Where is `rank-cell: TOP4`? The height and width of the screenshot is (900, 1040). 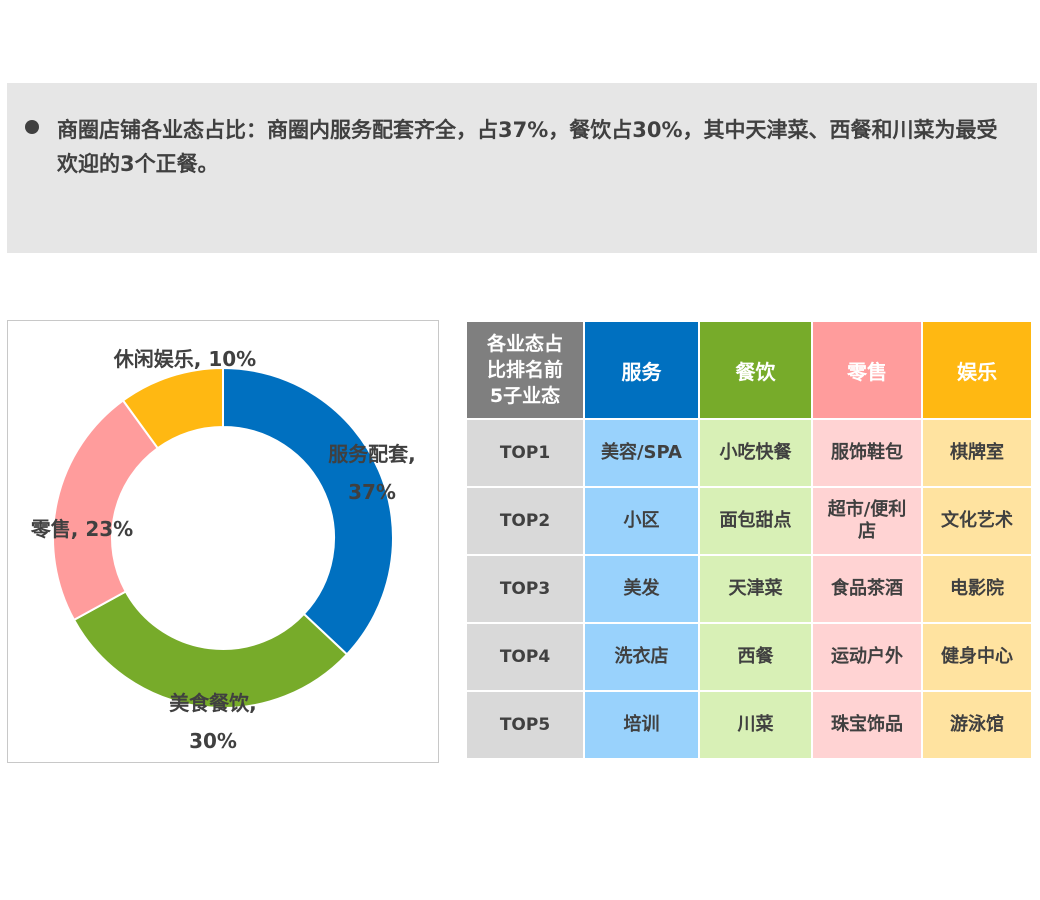
rank-cell: TOP4 is located at coordinates (525, 657).